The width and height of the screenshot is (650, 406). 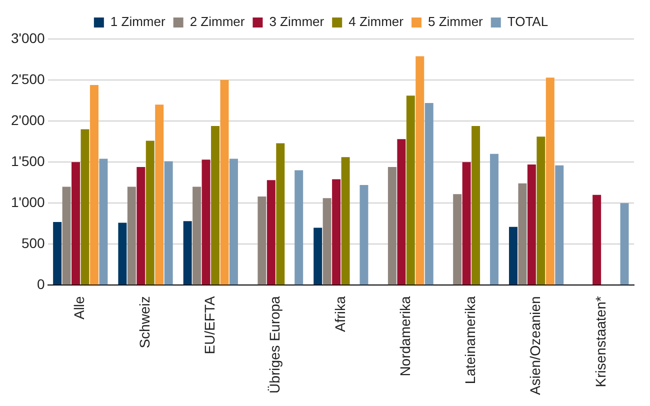 What do you see at coordinates (28, 160) in the screenshot?
I see `y-tick-label: 1'500` at bounding box center [28, 160].